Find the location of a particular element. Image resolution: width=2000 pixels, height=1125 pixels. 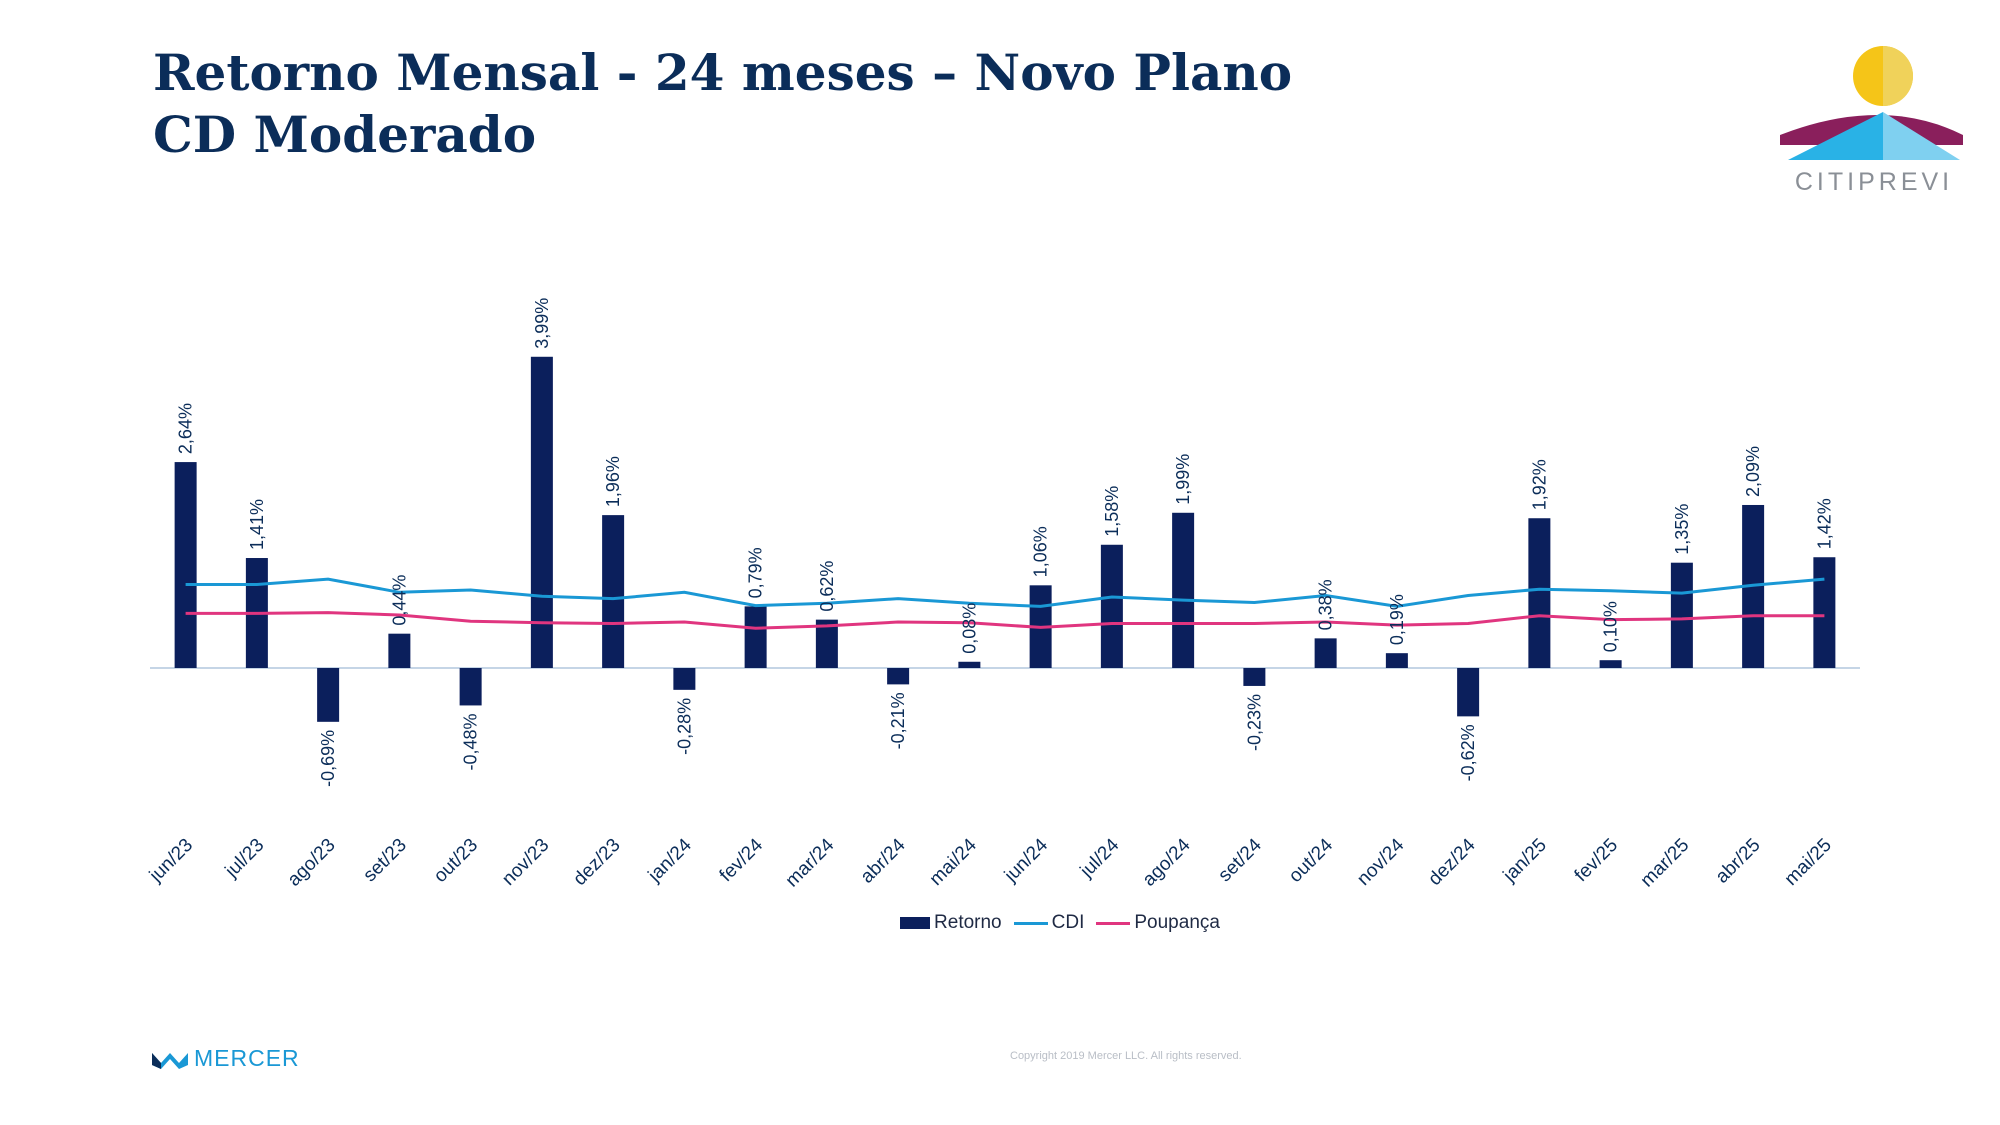

category-label-21: mar/25 is located at coordinates (1665, 863).